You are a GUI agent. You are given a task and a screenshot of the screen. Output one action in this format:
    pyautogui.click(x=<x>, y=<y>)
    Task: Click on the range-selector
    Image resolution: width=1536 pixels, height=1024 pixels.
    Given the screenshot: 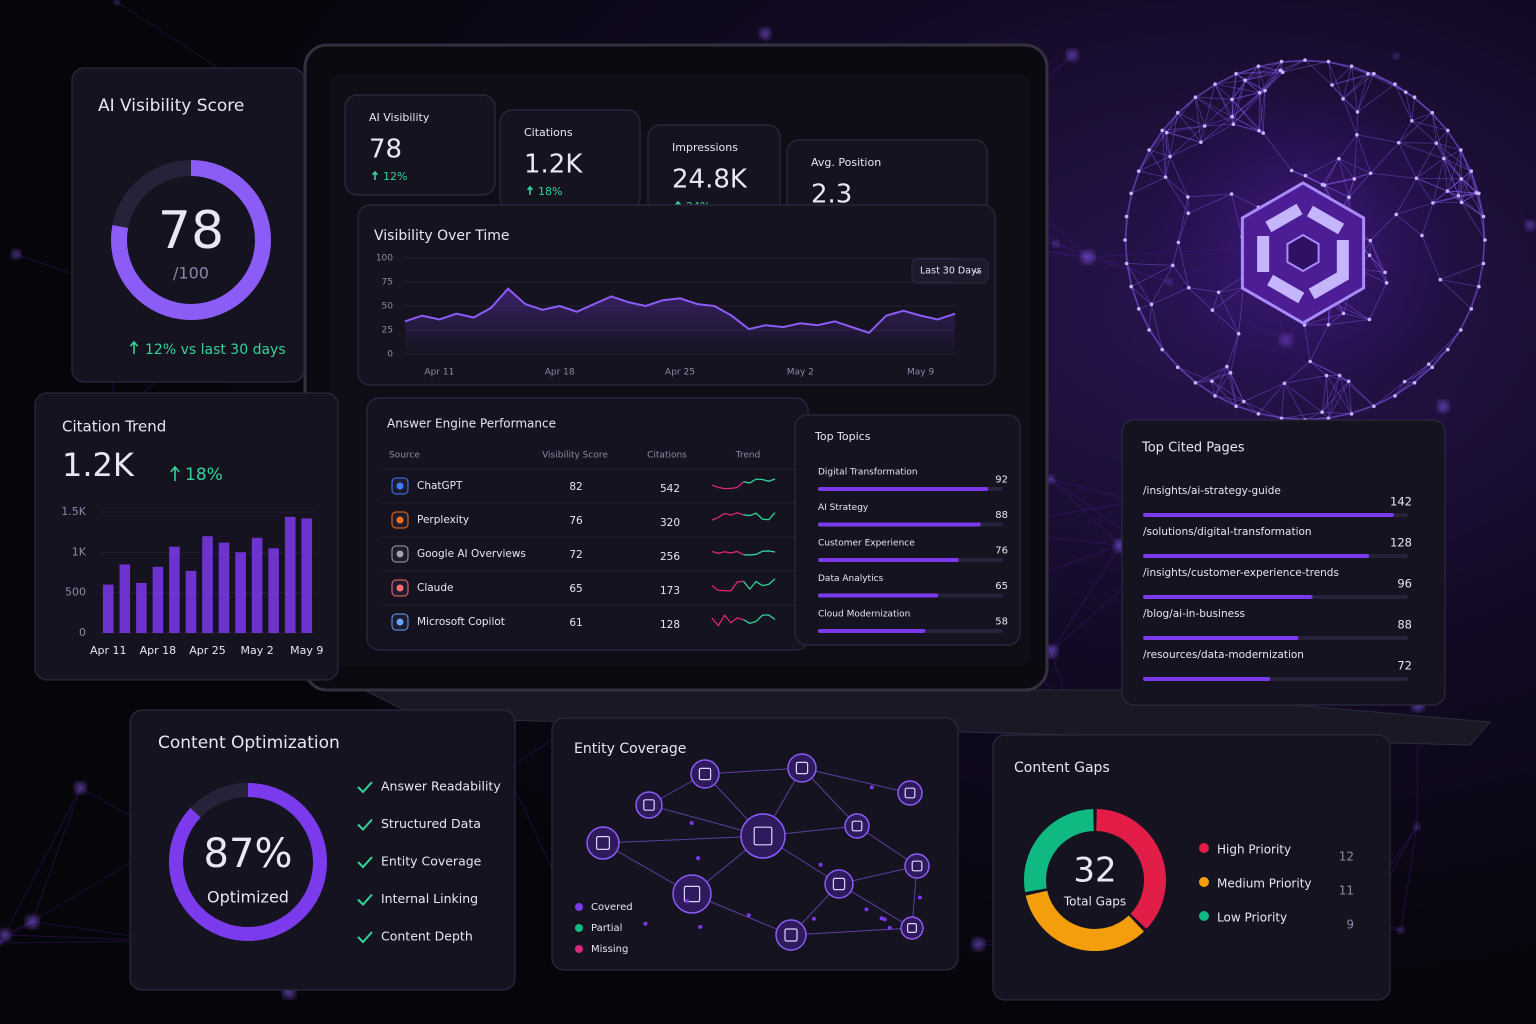 What is the action you would take?
    pyautogui.click(x=950, y=271)
    